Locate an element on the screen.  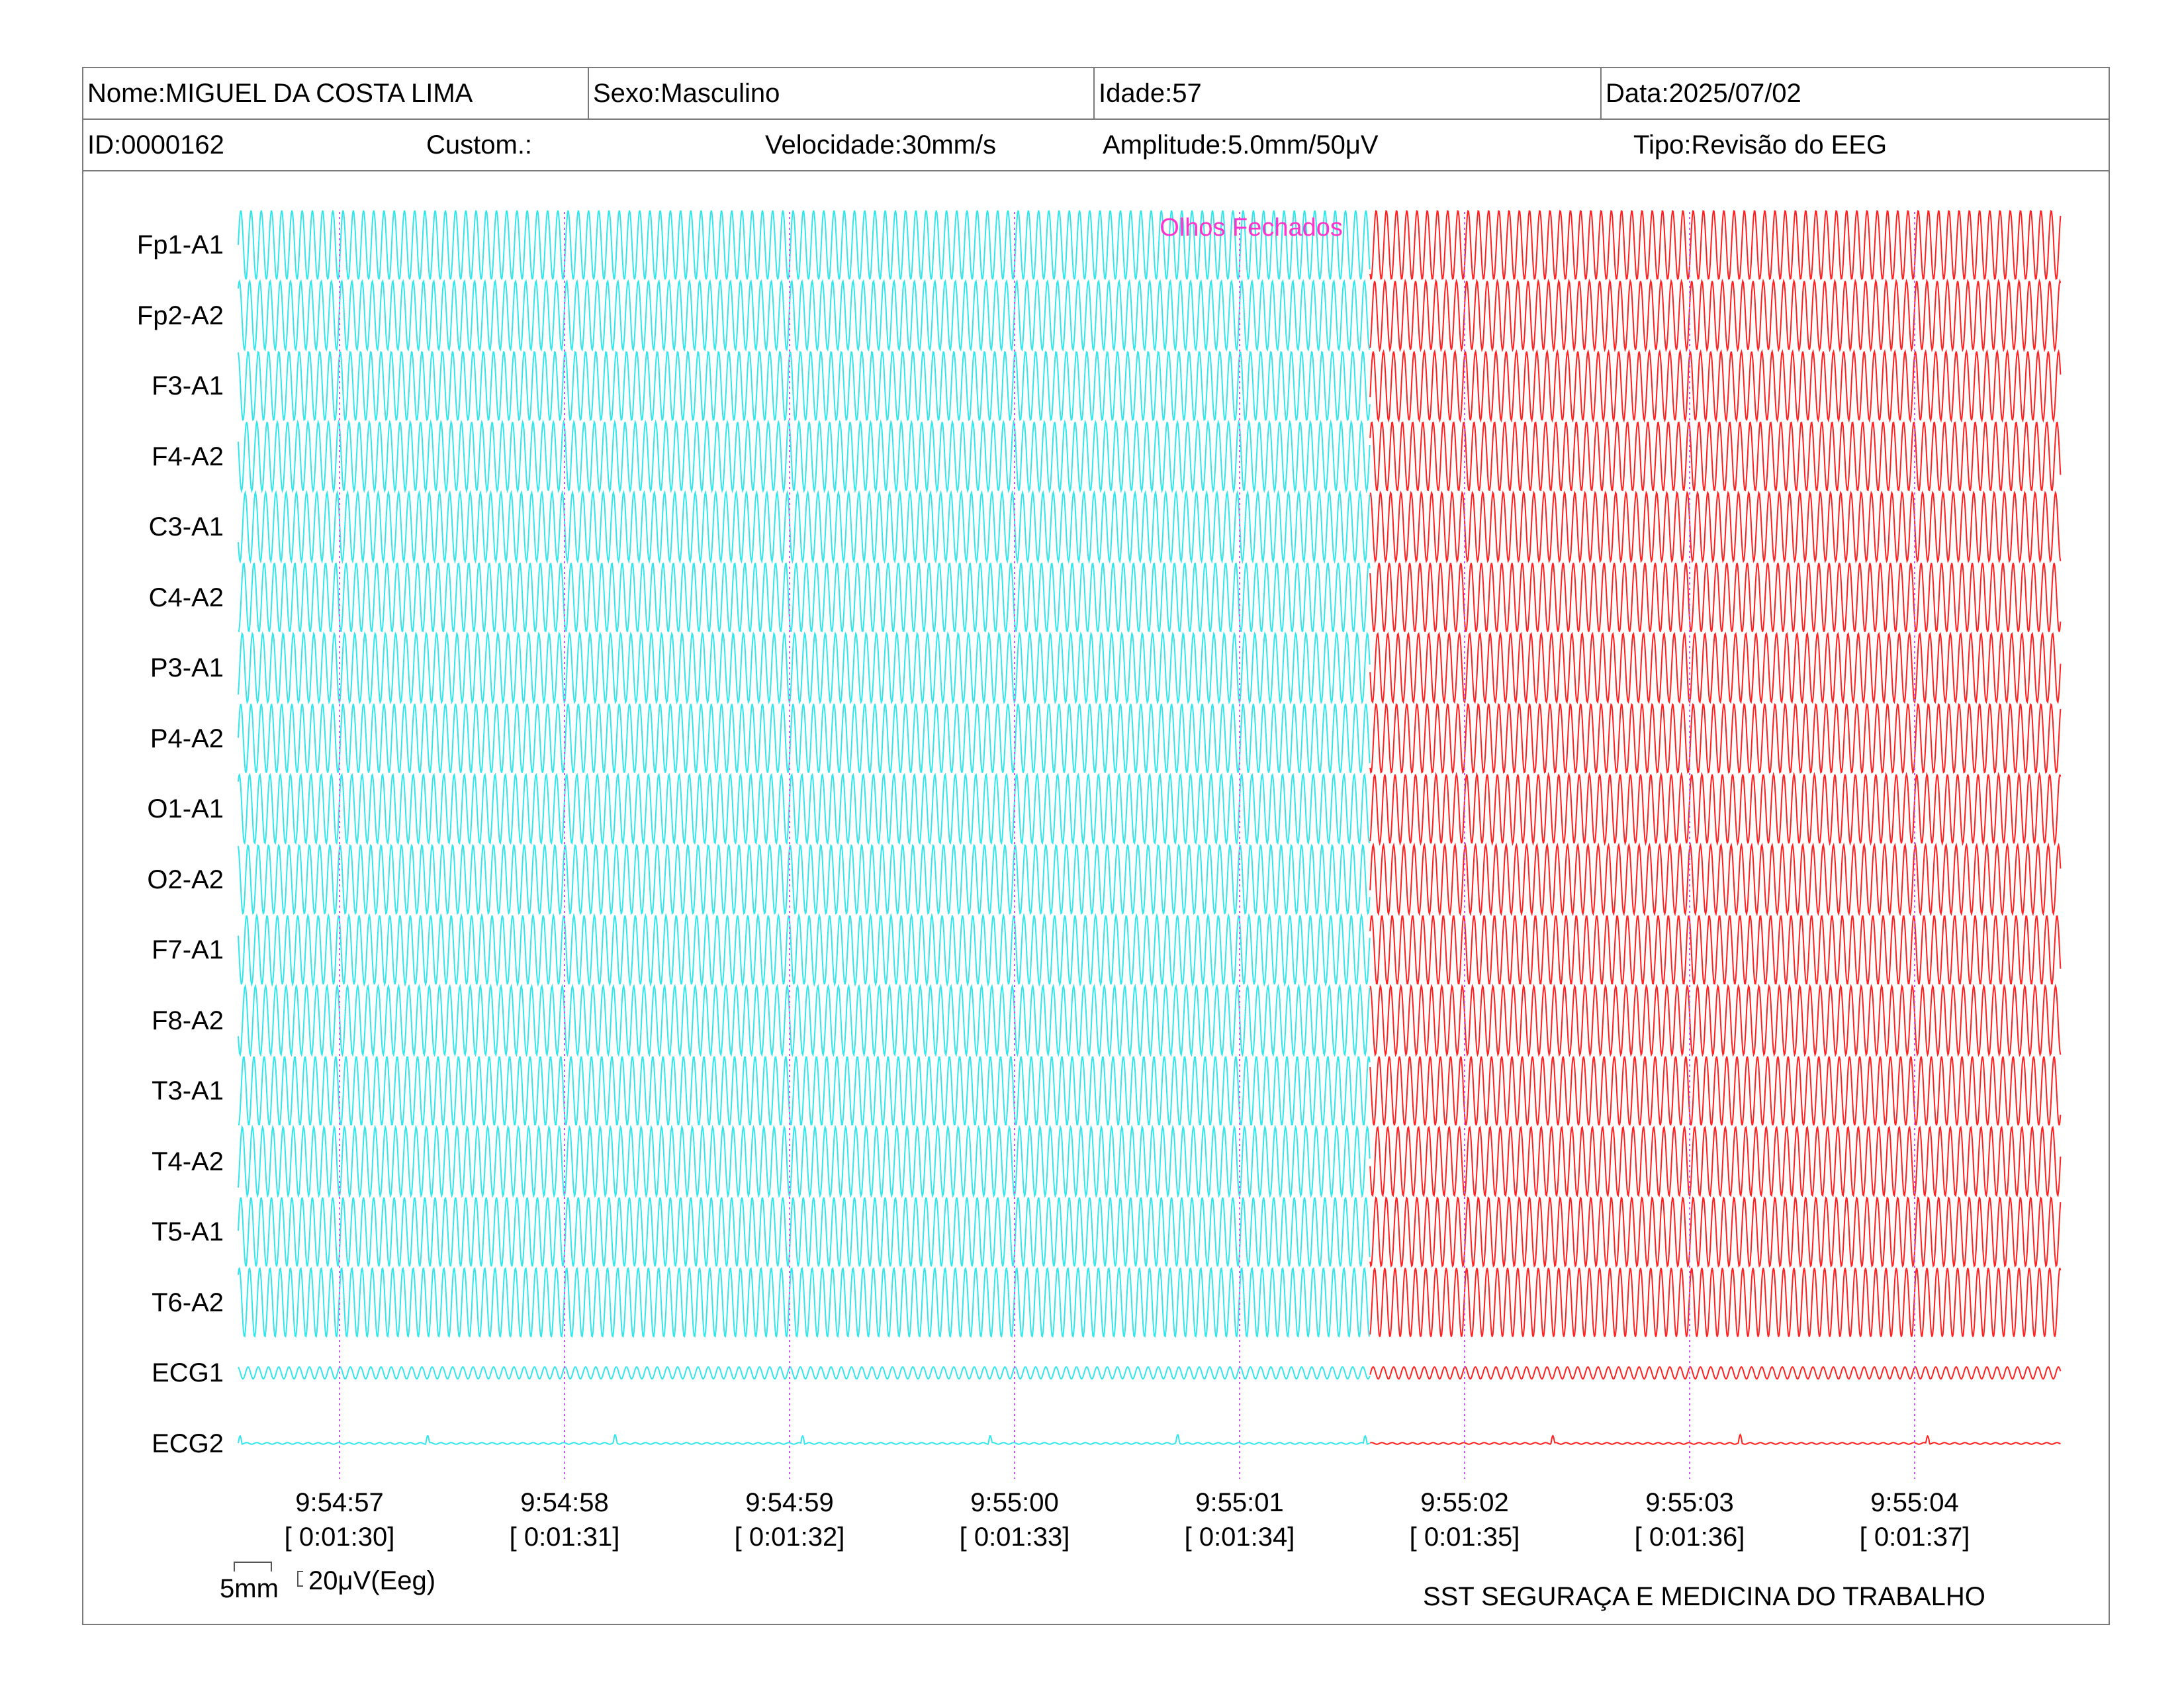
scale-amplitude-label: 20μV(Eeg) is located at coordinates (372, 1580).